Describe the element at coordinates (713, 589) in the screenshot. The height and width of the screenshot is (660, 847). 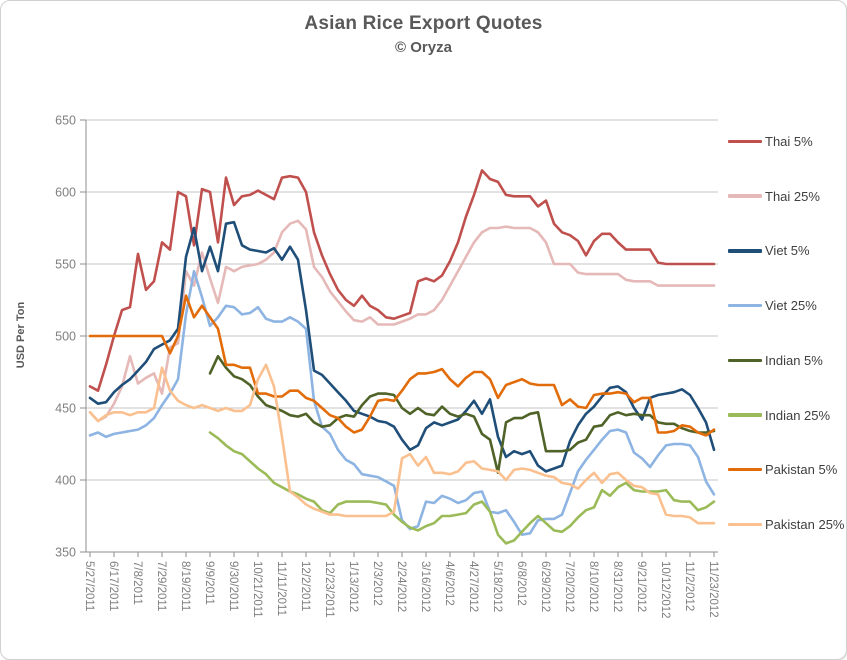
I see `svg-text: 11/23/2012` at that location.